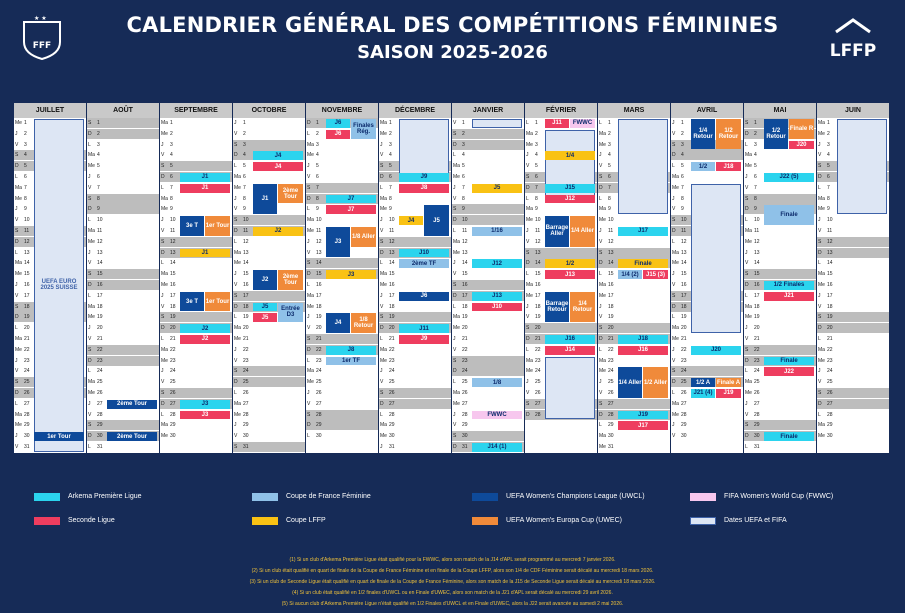 The height and width of the screenshot is (613, 905). Describe the element at coordinates (25, 177) in the screenshot. I see `day-number: 6` at that location.